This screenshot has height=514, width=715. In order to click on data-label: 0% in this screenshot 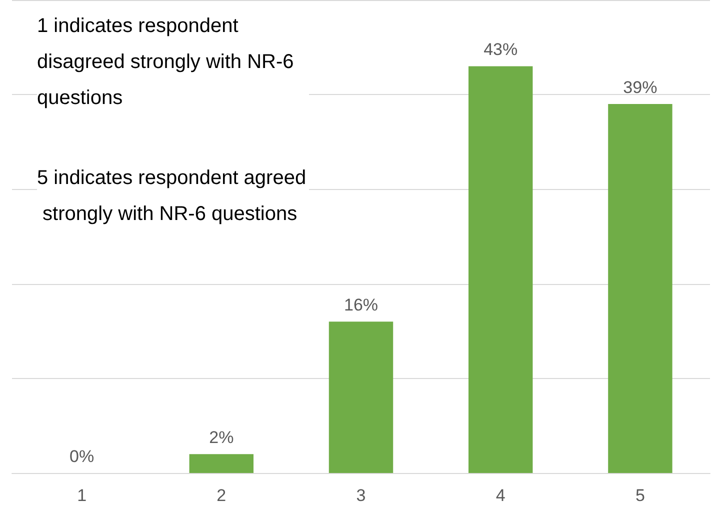, I will do `click(82, 456)`.